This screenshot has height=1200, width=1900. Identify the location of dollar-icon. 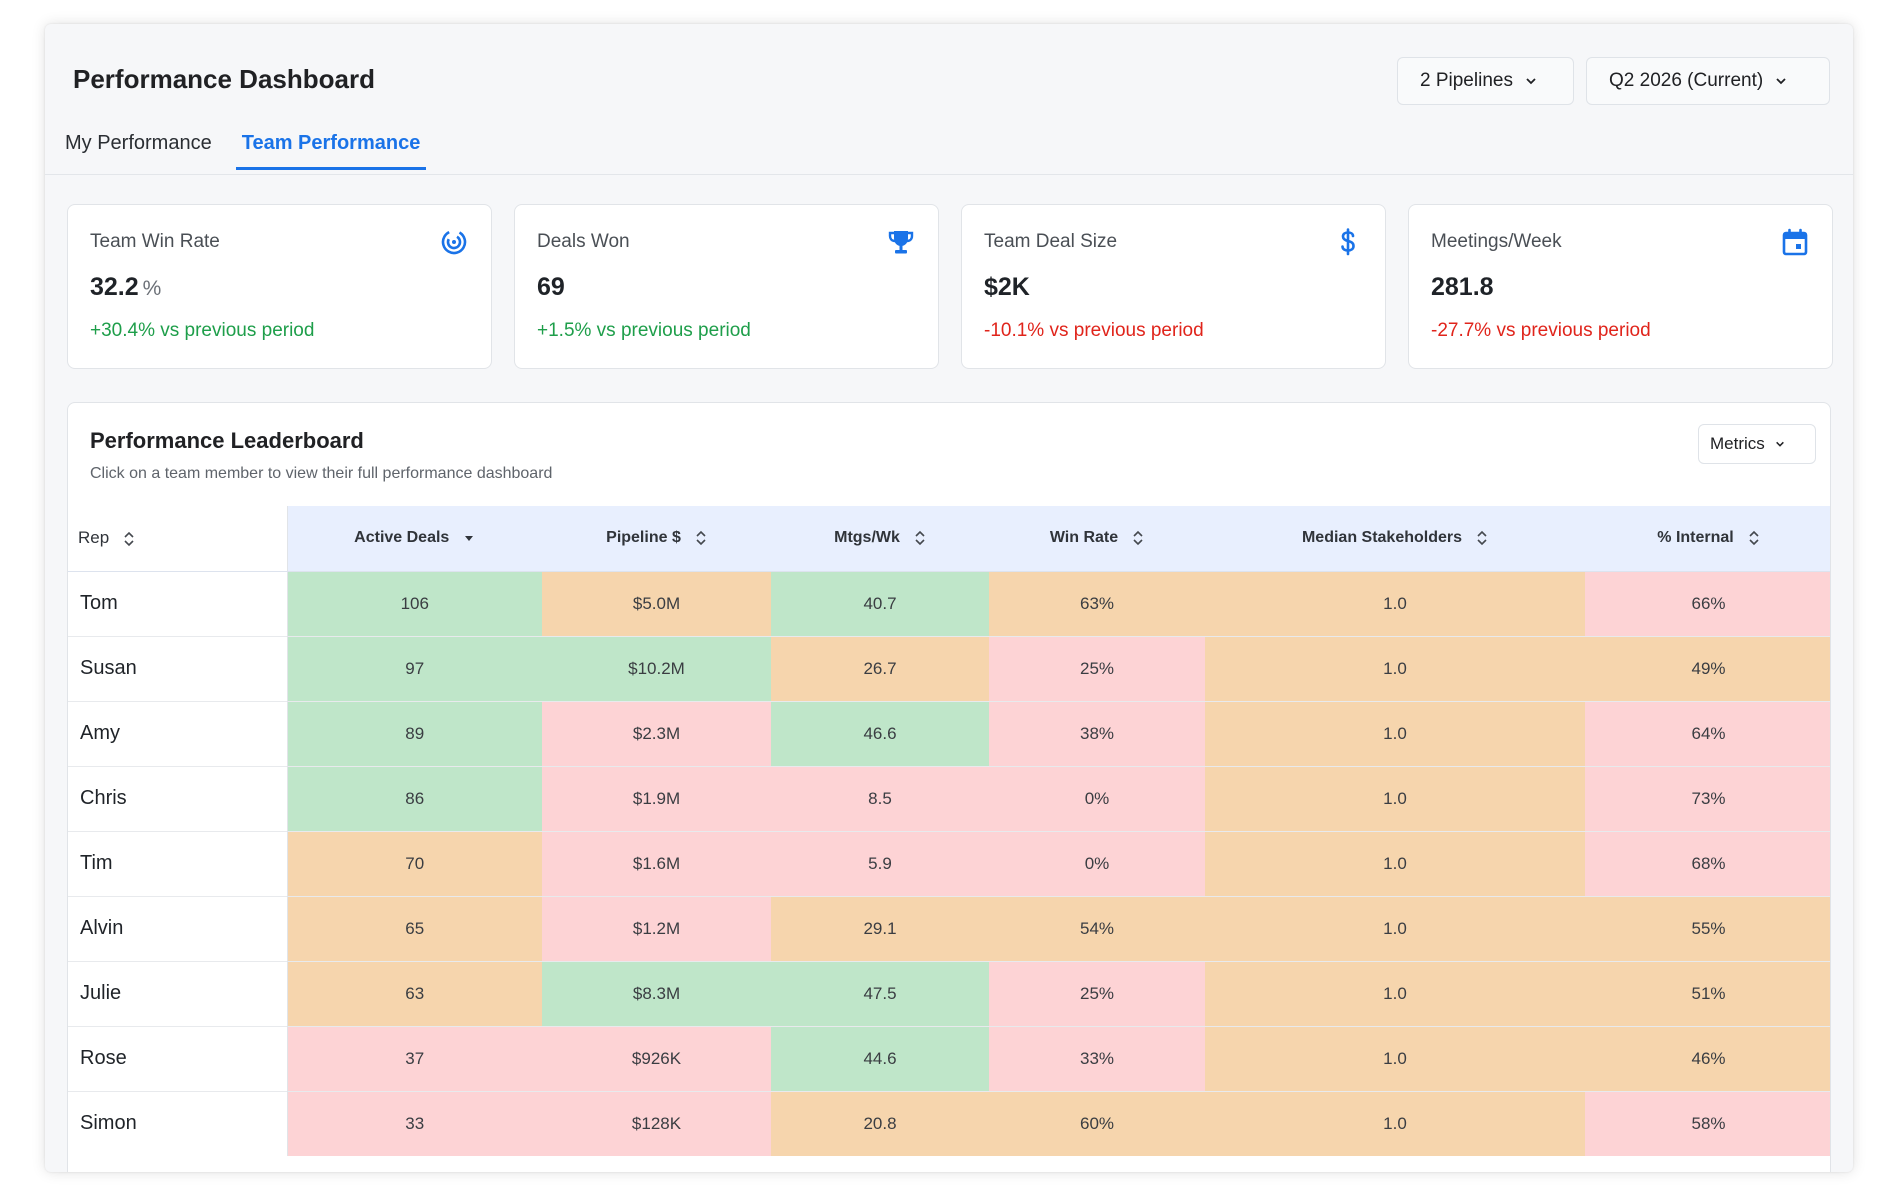
(1348, 242).